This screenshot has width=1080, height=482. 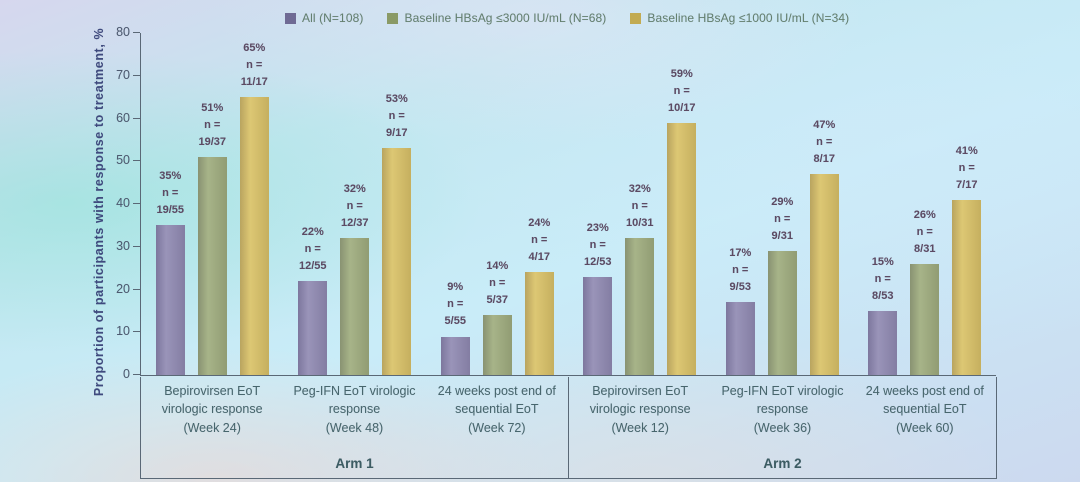 I want to click on bar-group: 17% n = 9/53 29% n = 9/31 47% n = 8/17, so click(x=782, y=204).